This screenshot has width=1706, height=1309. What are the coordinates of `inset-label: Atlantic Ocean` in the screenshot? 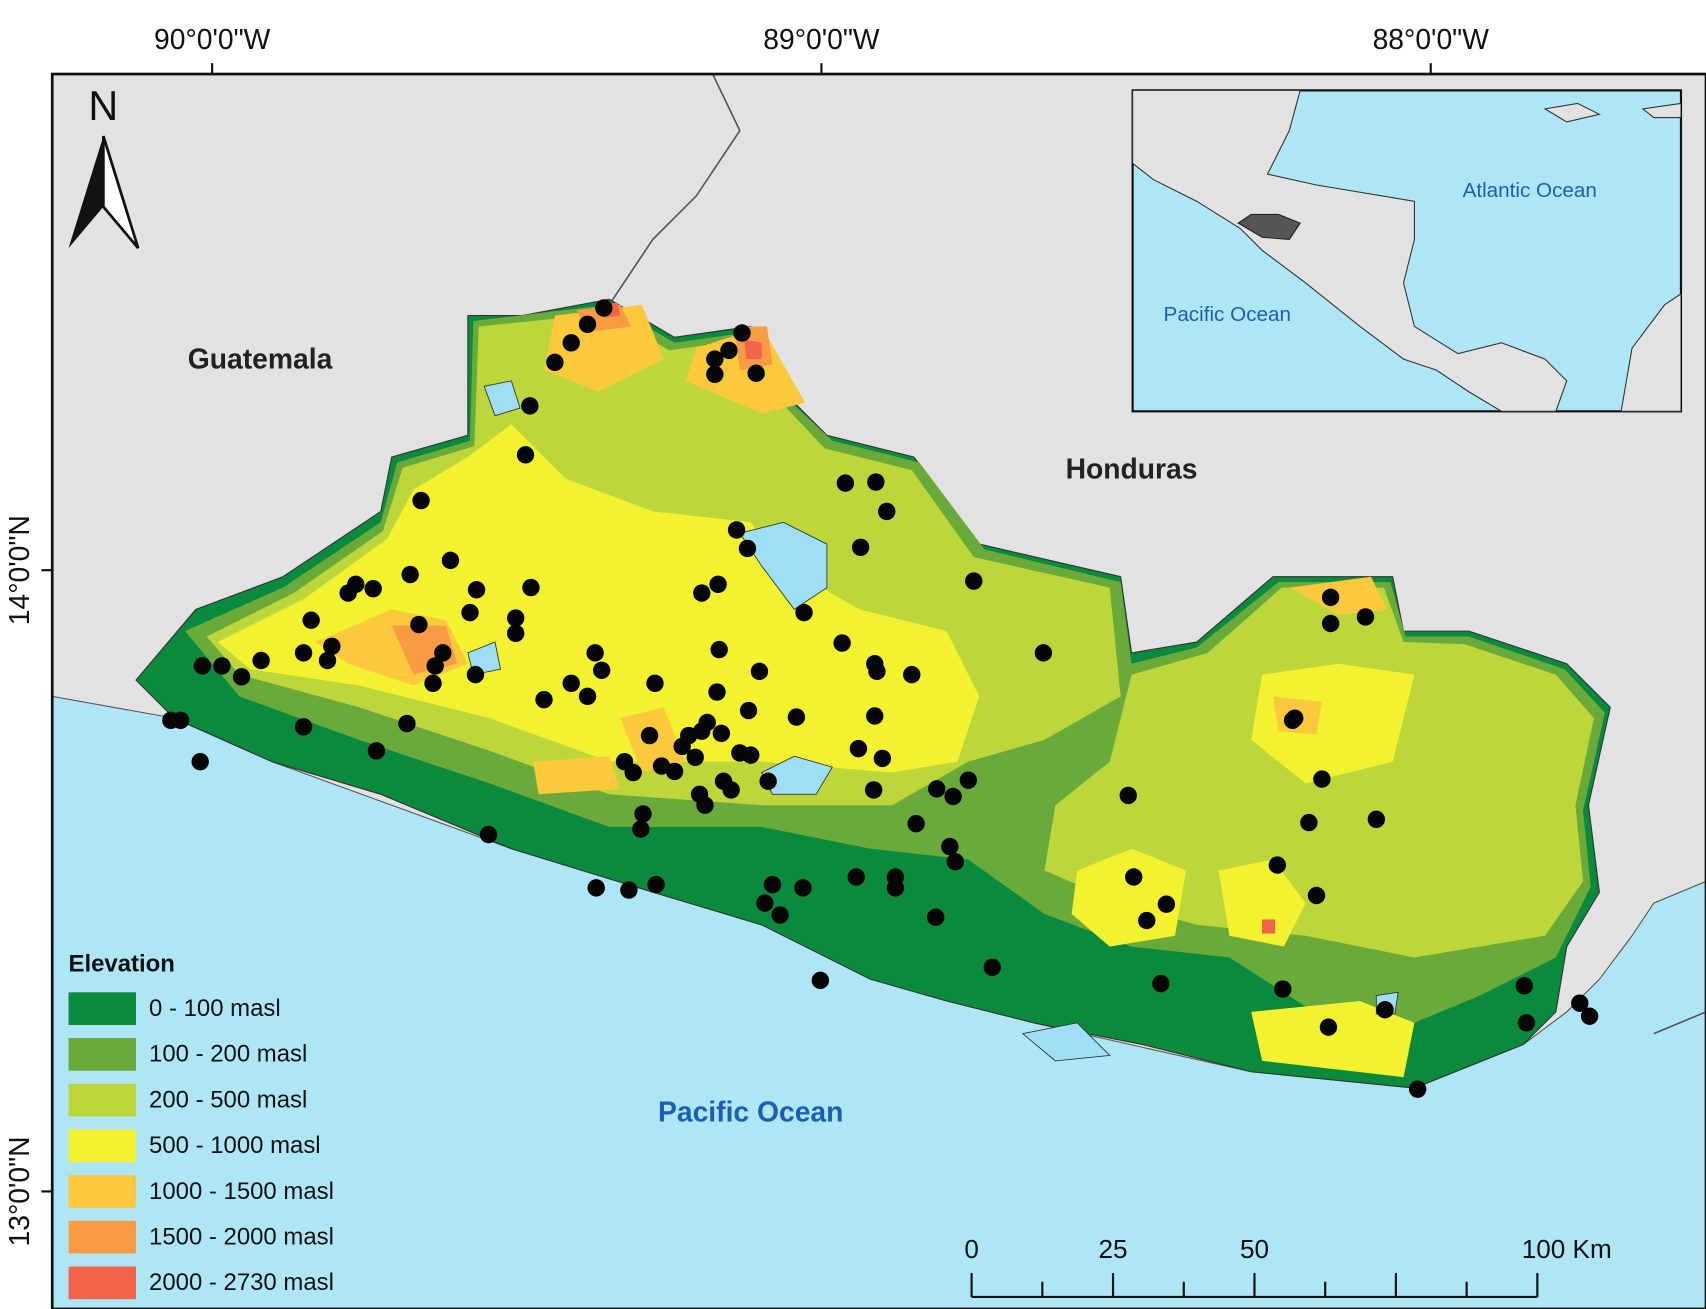 It's located at (1530, 190).